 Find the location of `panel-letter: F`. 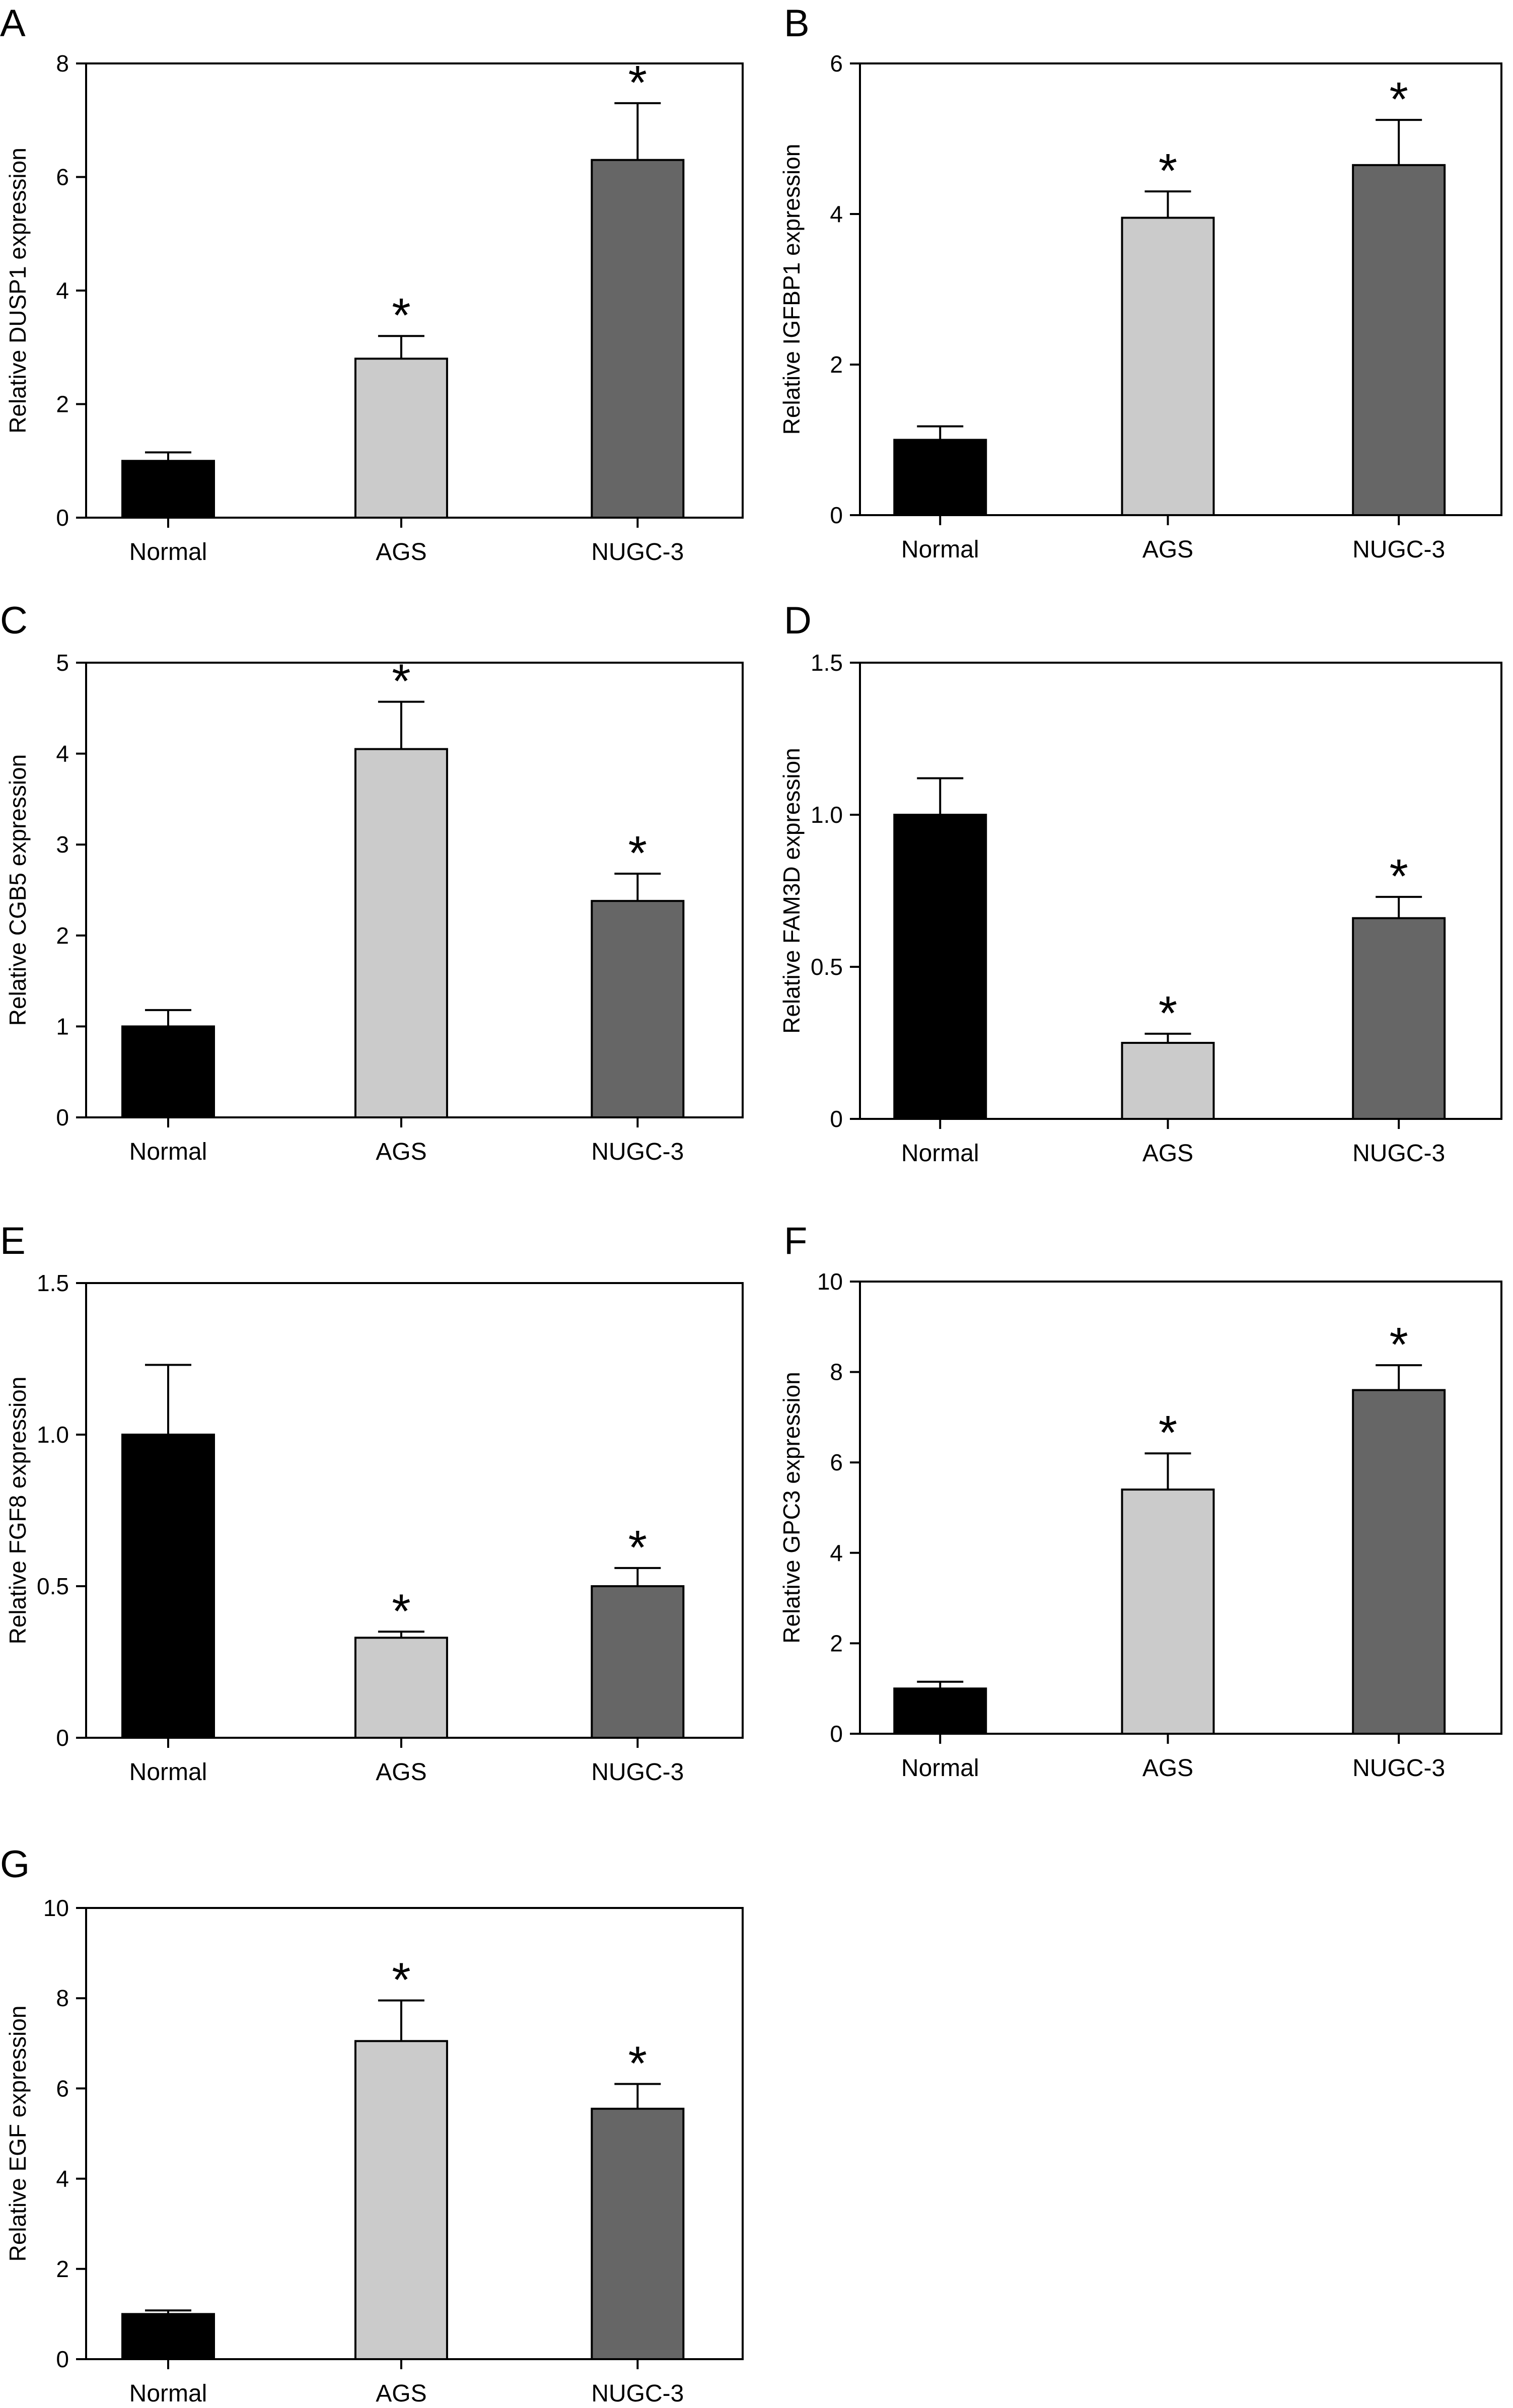

panel-letter: F is located at coordinates (795, 1241).